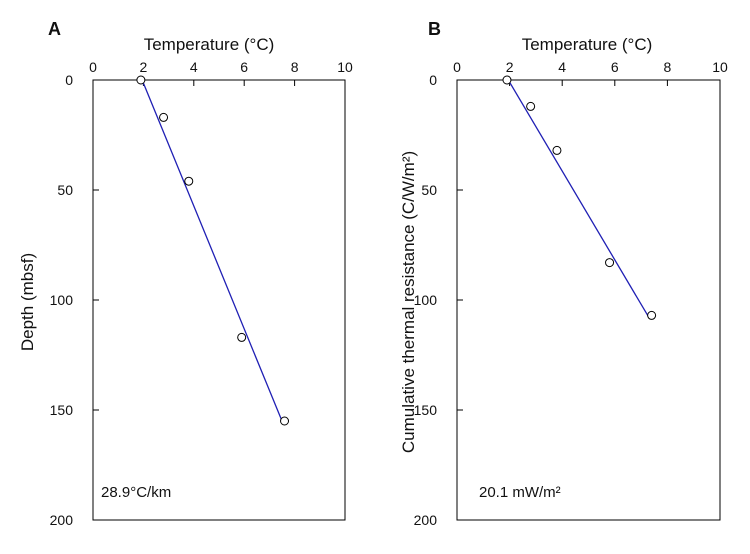  Describe the element at coordinates (587, 44) in the screenshot. I see `x-axis-title-b: Temperature (°C)` at that location.